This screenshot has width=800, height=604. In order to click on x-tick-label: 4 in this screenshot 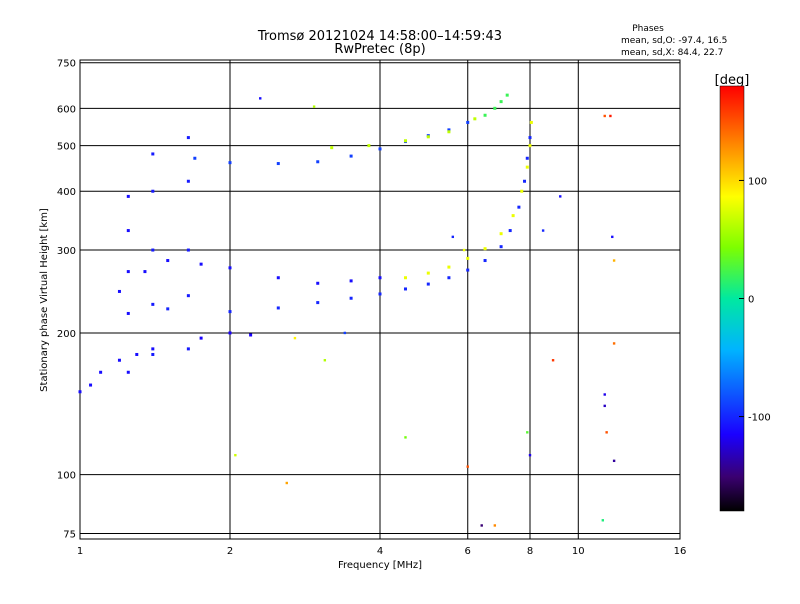, I will do `click(380, 551)`.